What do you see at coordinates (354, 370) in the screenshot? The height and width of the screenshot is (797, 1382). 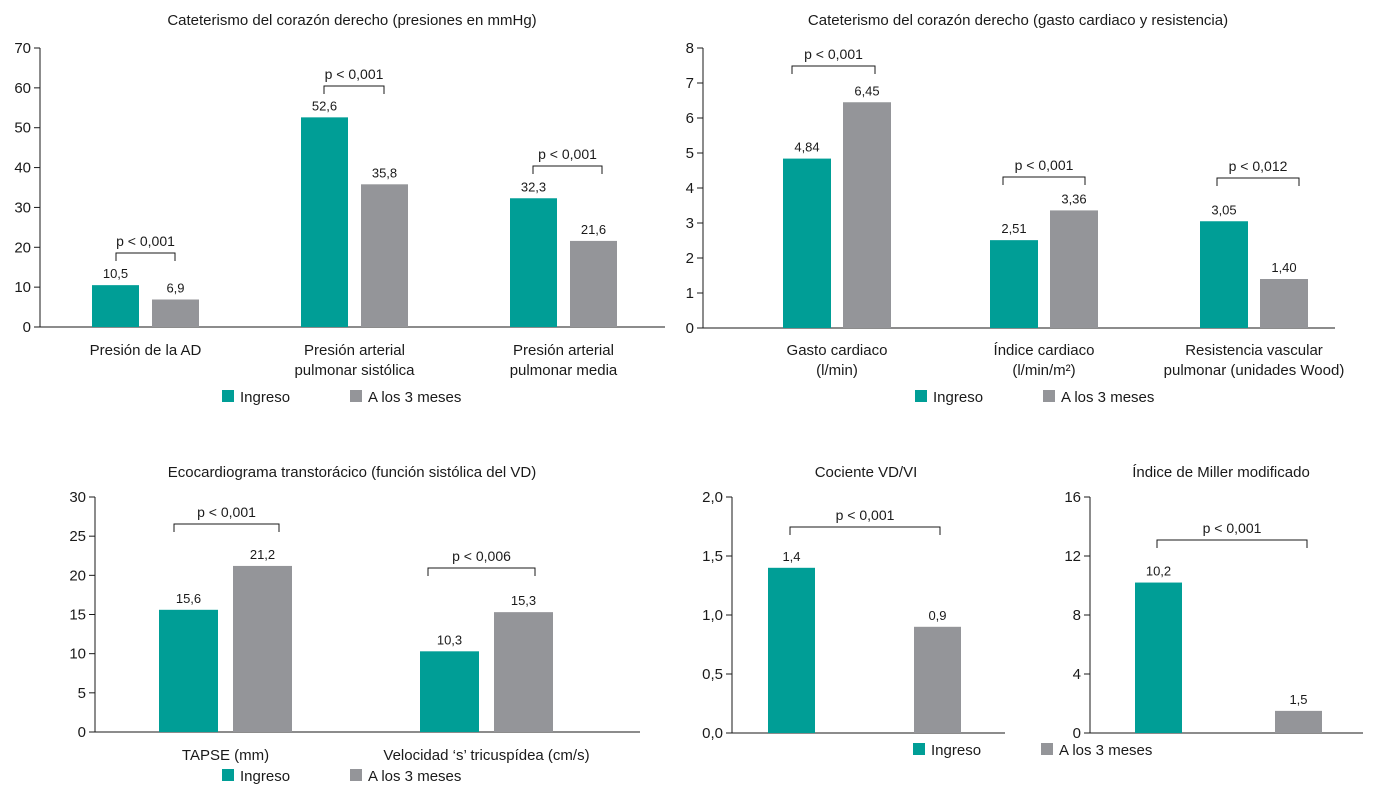 I see `category-label: pulmonar sistólica` at bounding box center [354, 370].